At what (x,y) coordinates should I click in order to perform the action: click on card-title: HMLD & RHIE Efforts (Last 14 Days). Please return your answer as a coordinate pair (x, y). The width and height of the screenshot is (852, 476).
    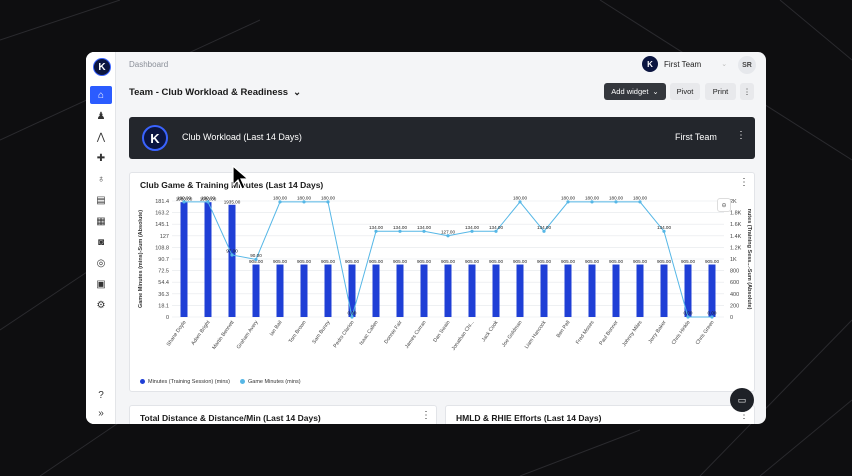
    Looking at the image, I should click on (529, 418).